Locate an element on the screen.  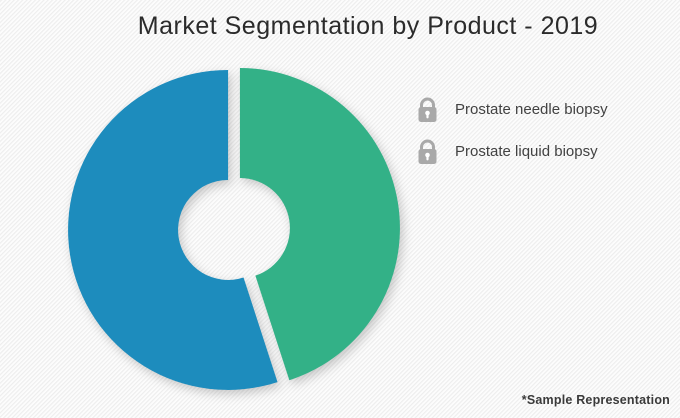
legend-item-needle-biopsy: Prostate needle biopsy is located at coordinates (512, 109).